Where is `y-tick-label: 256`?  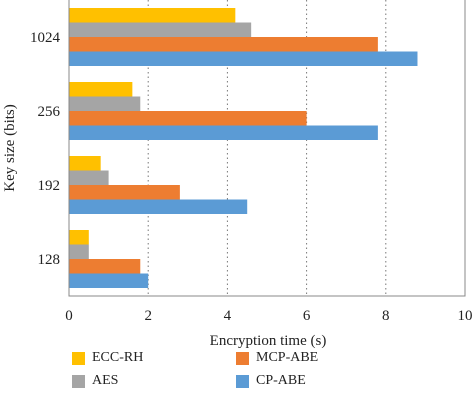 y-tick-label: 256 is located at coordinates (49, 112).